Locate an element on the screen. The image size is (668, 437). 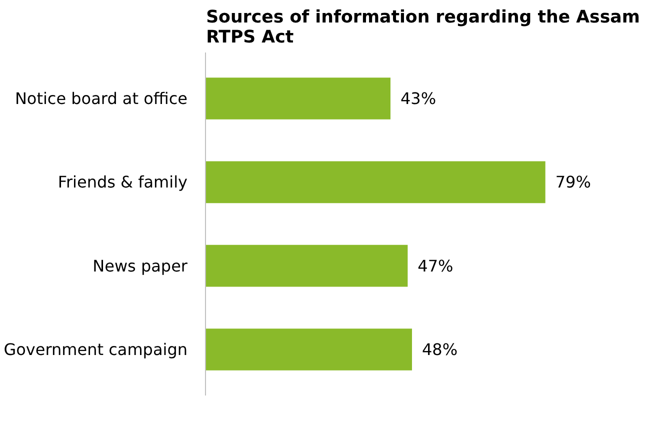
data-label: 48% is located at coordinates (440, 349).